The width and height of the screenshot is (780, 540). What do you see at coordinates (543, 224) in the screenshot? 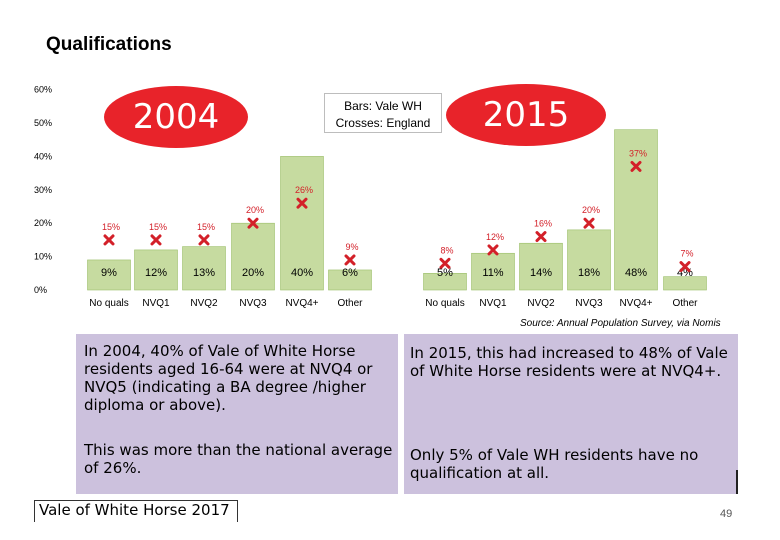
I see `cross-value-label: 16%` at bounding box center [543, 224].